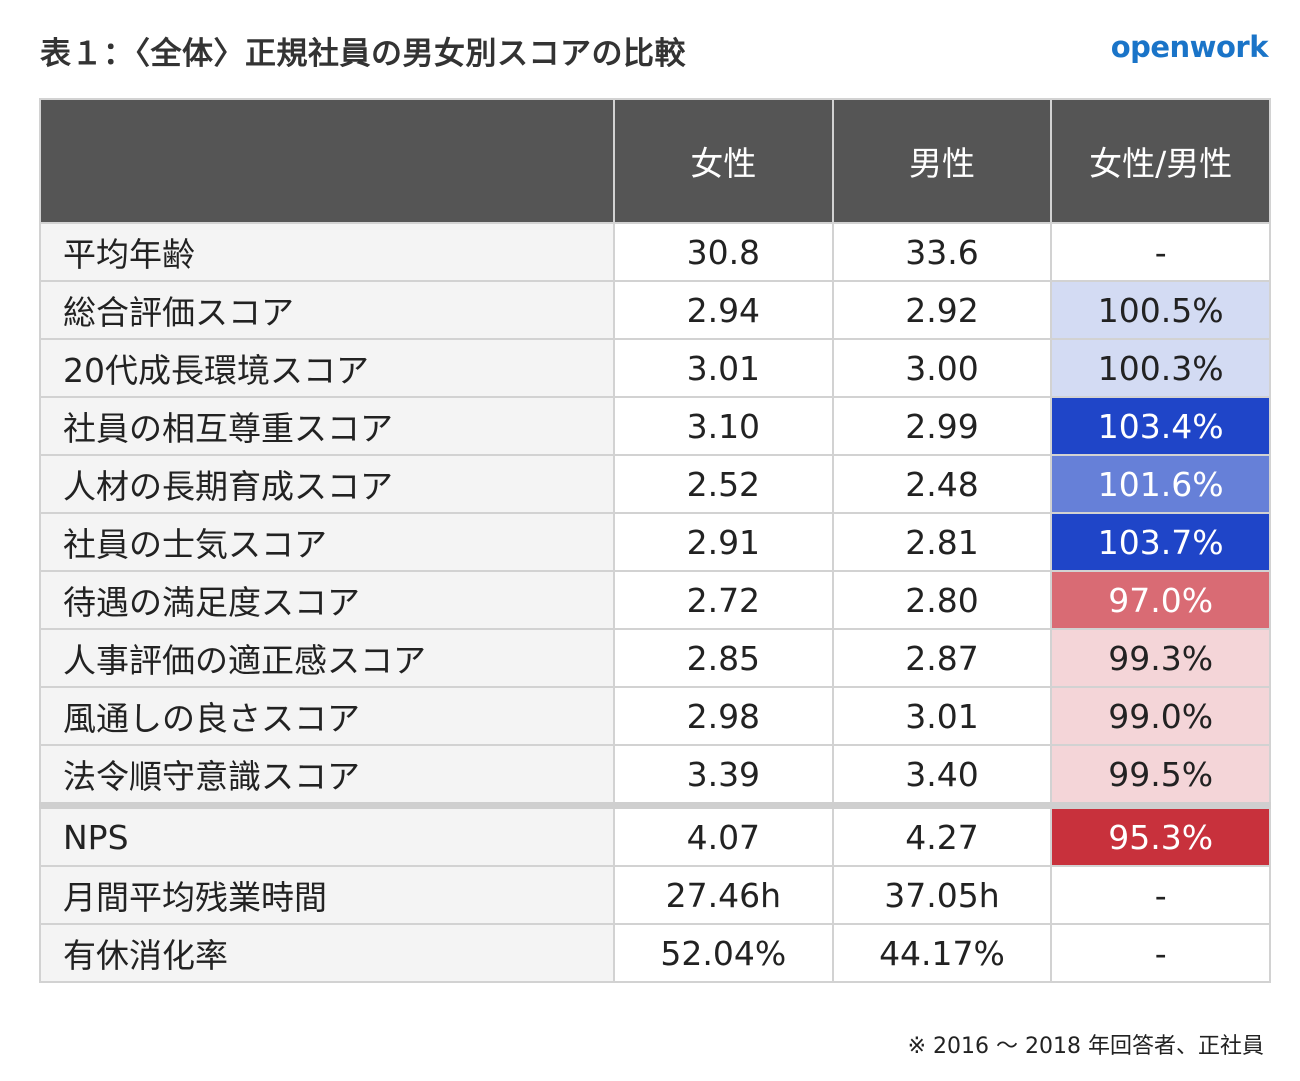 The image size is (1300, 1081). Describe the element at coordinates (942, 368) in the screenshot. I see `male-value: 3.00` at that location.